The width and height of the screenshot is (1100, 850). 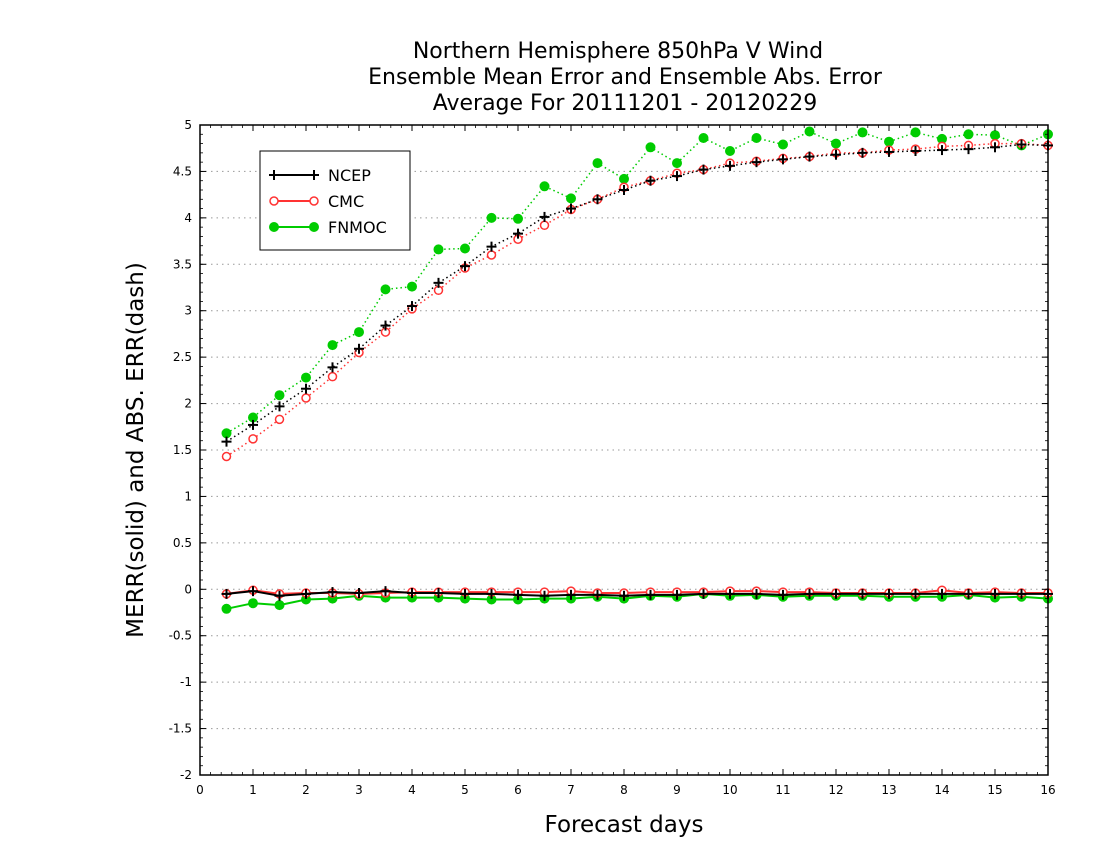 What do you see at coordinates (677, 790) in the screenshot?
I see `x-tick-label: 9` at bounding box center [677, 790].